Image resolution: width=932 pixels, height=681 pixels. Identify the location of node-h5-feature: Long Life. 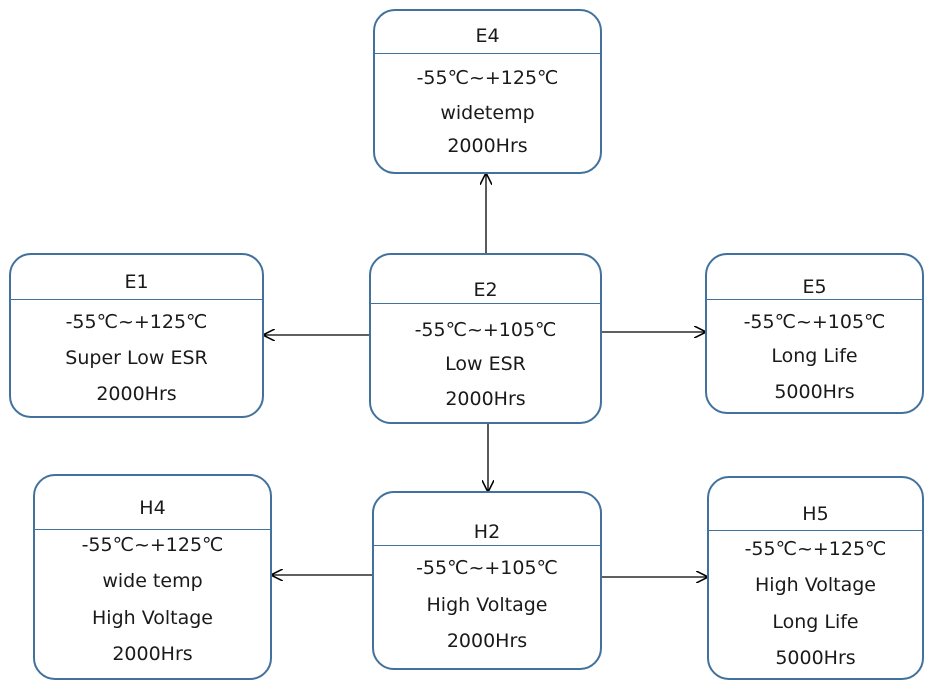
(815, 622).